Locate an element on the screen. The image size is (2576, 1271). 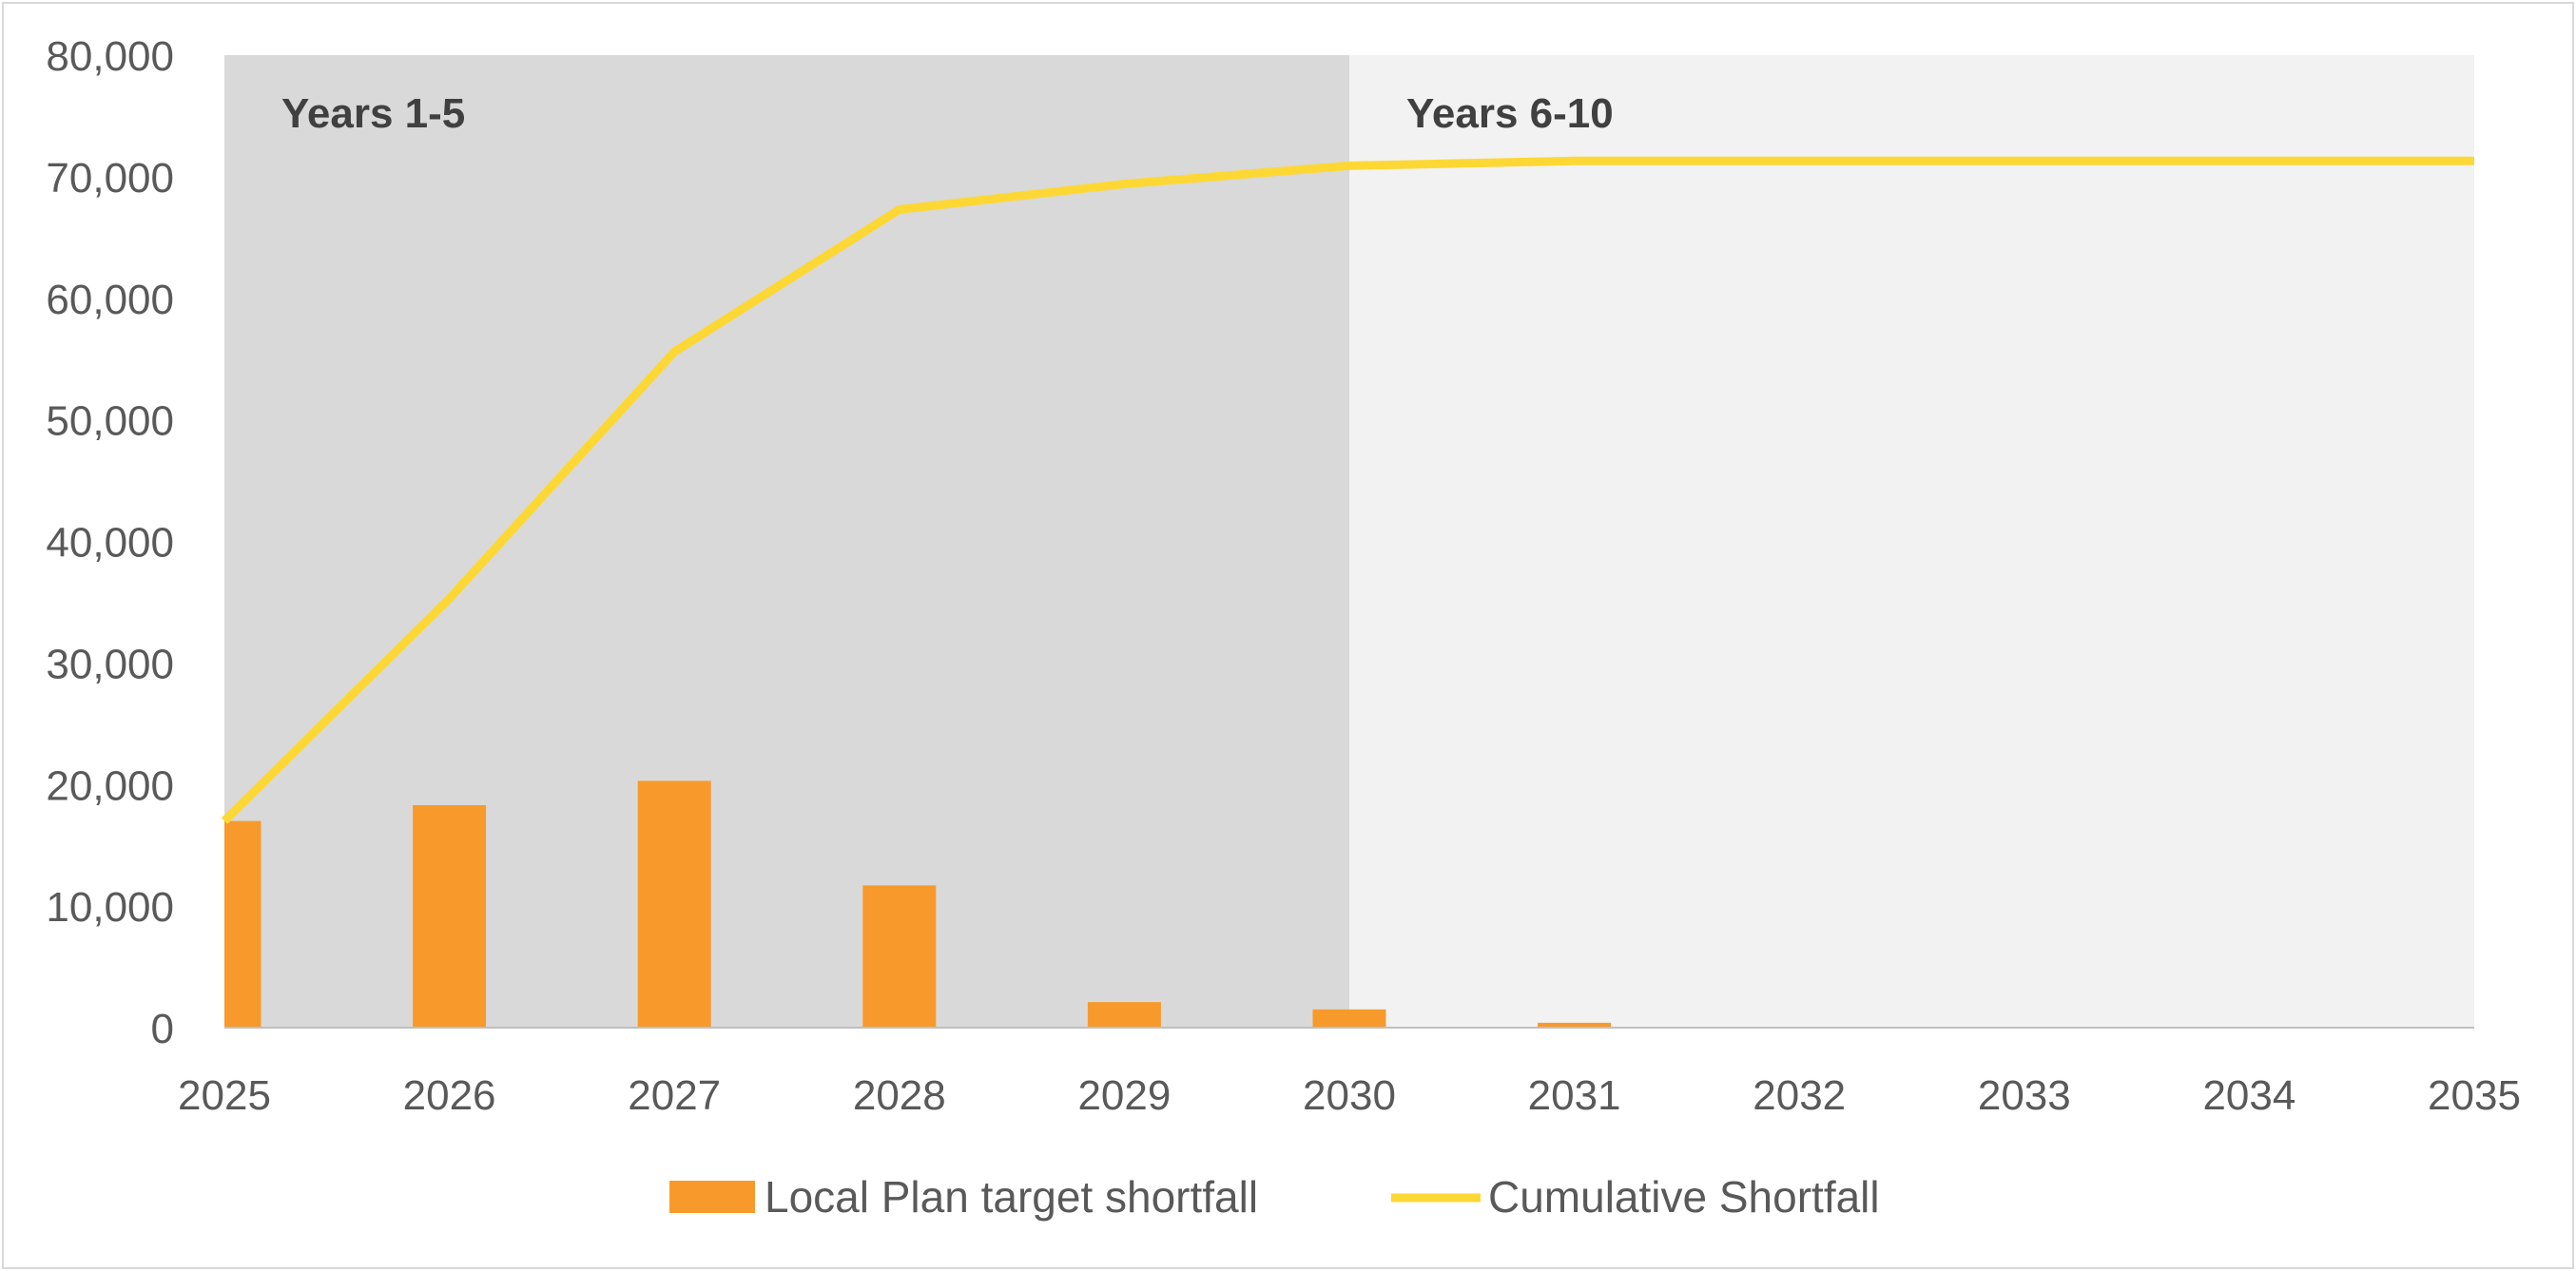
y-tick-label: 20,000 is located at coordinates (110, 785).